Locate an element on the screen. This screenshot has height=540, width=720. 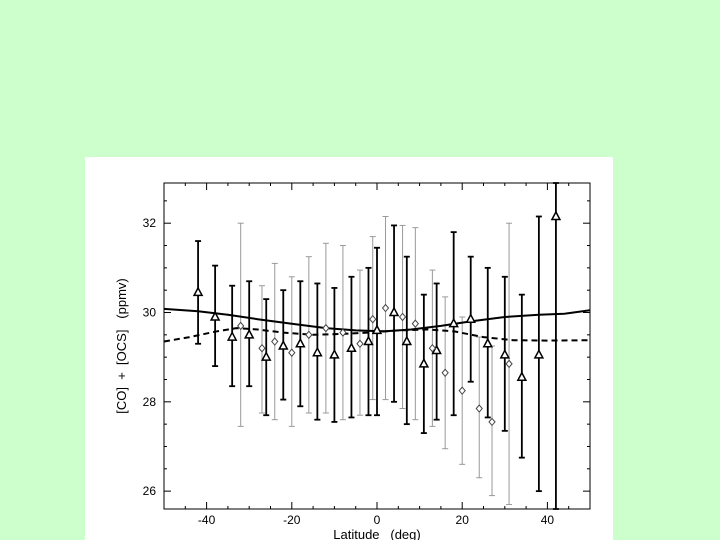
y-axis-label: [CO] + [OCS] (ppmv) is located at coordinates (121, 345).